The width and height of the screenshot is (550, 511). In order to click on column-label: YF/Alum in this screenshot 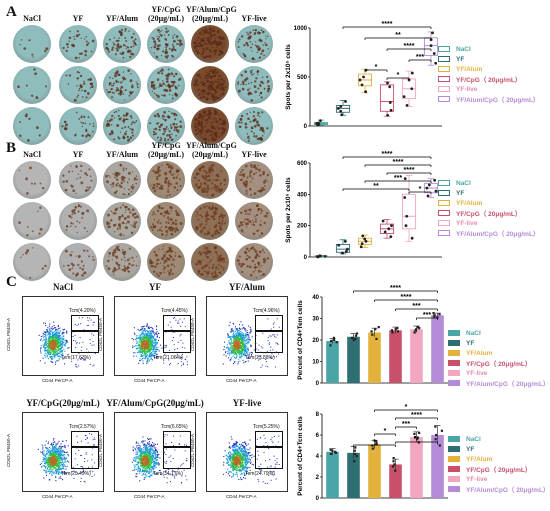, I will do `click(122, 18)`.